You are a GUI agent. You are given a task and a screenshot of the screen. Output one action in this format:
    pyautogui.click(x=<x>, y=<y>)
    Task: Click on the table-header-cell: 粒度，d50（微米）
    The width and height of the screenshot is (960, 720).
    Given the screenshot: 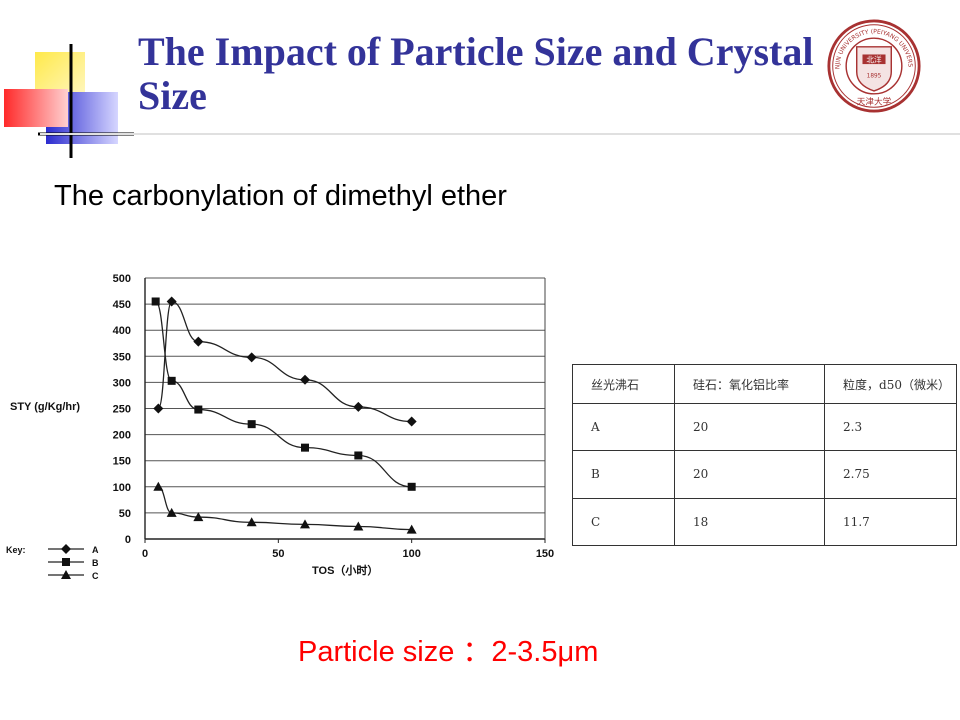 What is the action you would take?
    pyautogui.click(x=890, y=384)
    